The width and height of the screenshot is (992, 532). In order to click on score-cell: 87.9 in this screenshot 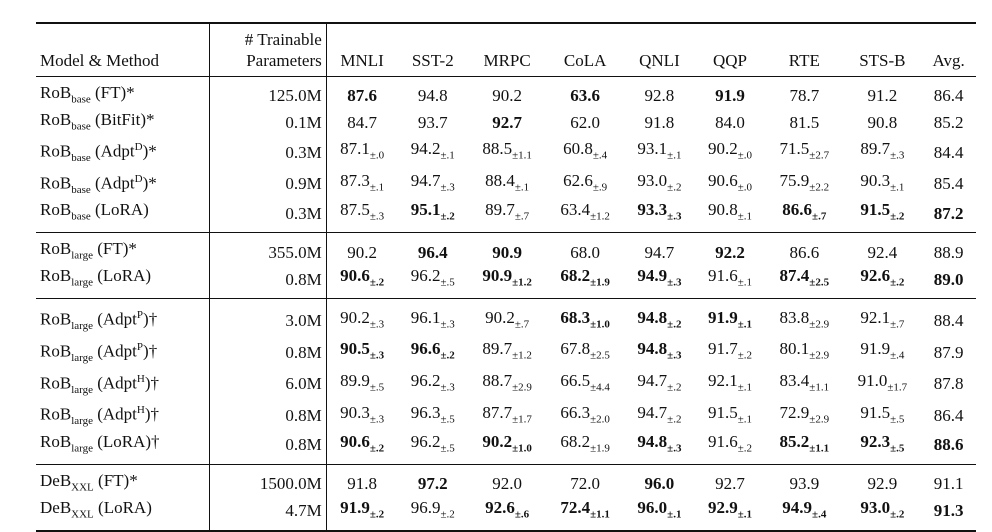, I will do `click(948, 353)`.